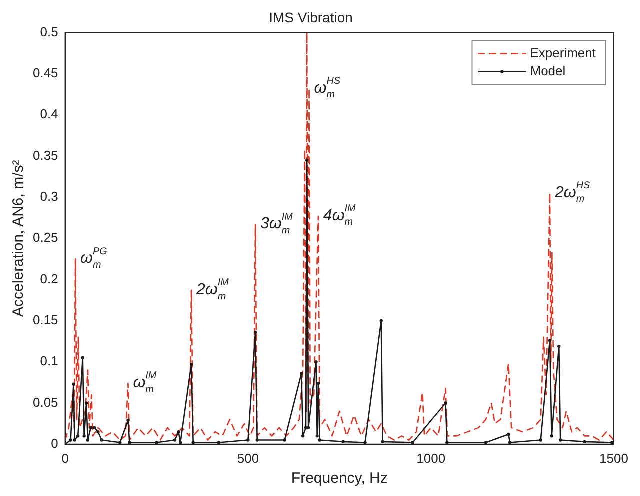 This screenshot has width=640, height=496. I want to click on y-tick-label: 0.4, so click(49, 114).